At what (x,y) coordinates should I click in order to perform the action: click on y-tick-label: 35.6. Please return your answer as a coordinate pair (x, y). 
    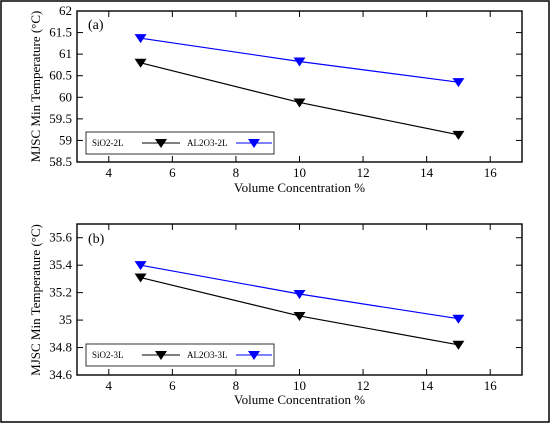
    Looking at the image, I should click on (60, 237).